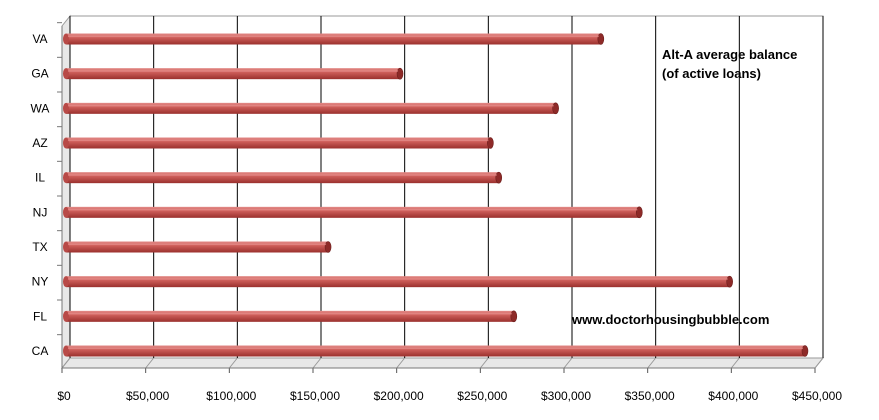  What do you see at coordinates (650, 396) in the screenshot?
I see `x-tick-label: $350,000` at bounding box center [650, 396].